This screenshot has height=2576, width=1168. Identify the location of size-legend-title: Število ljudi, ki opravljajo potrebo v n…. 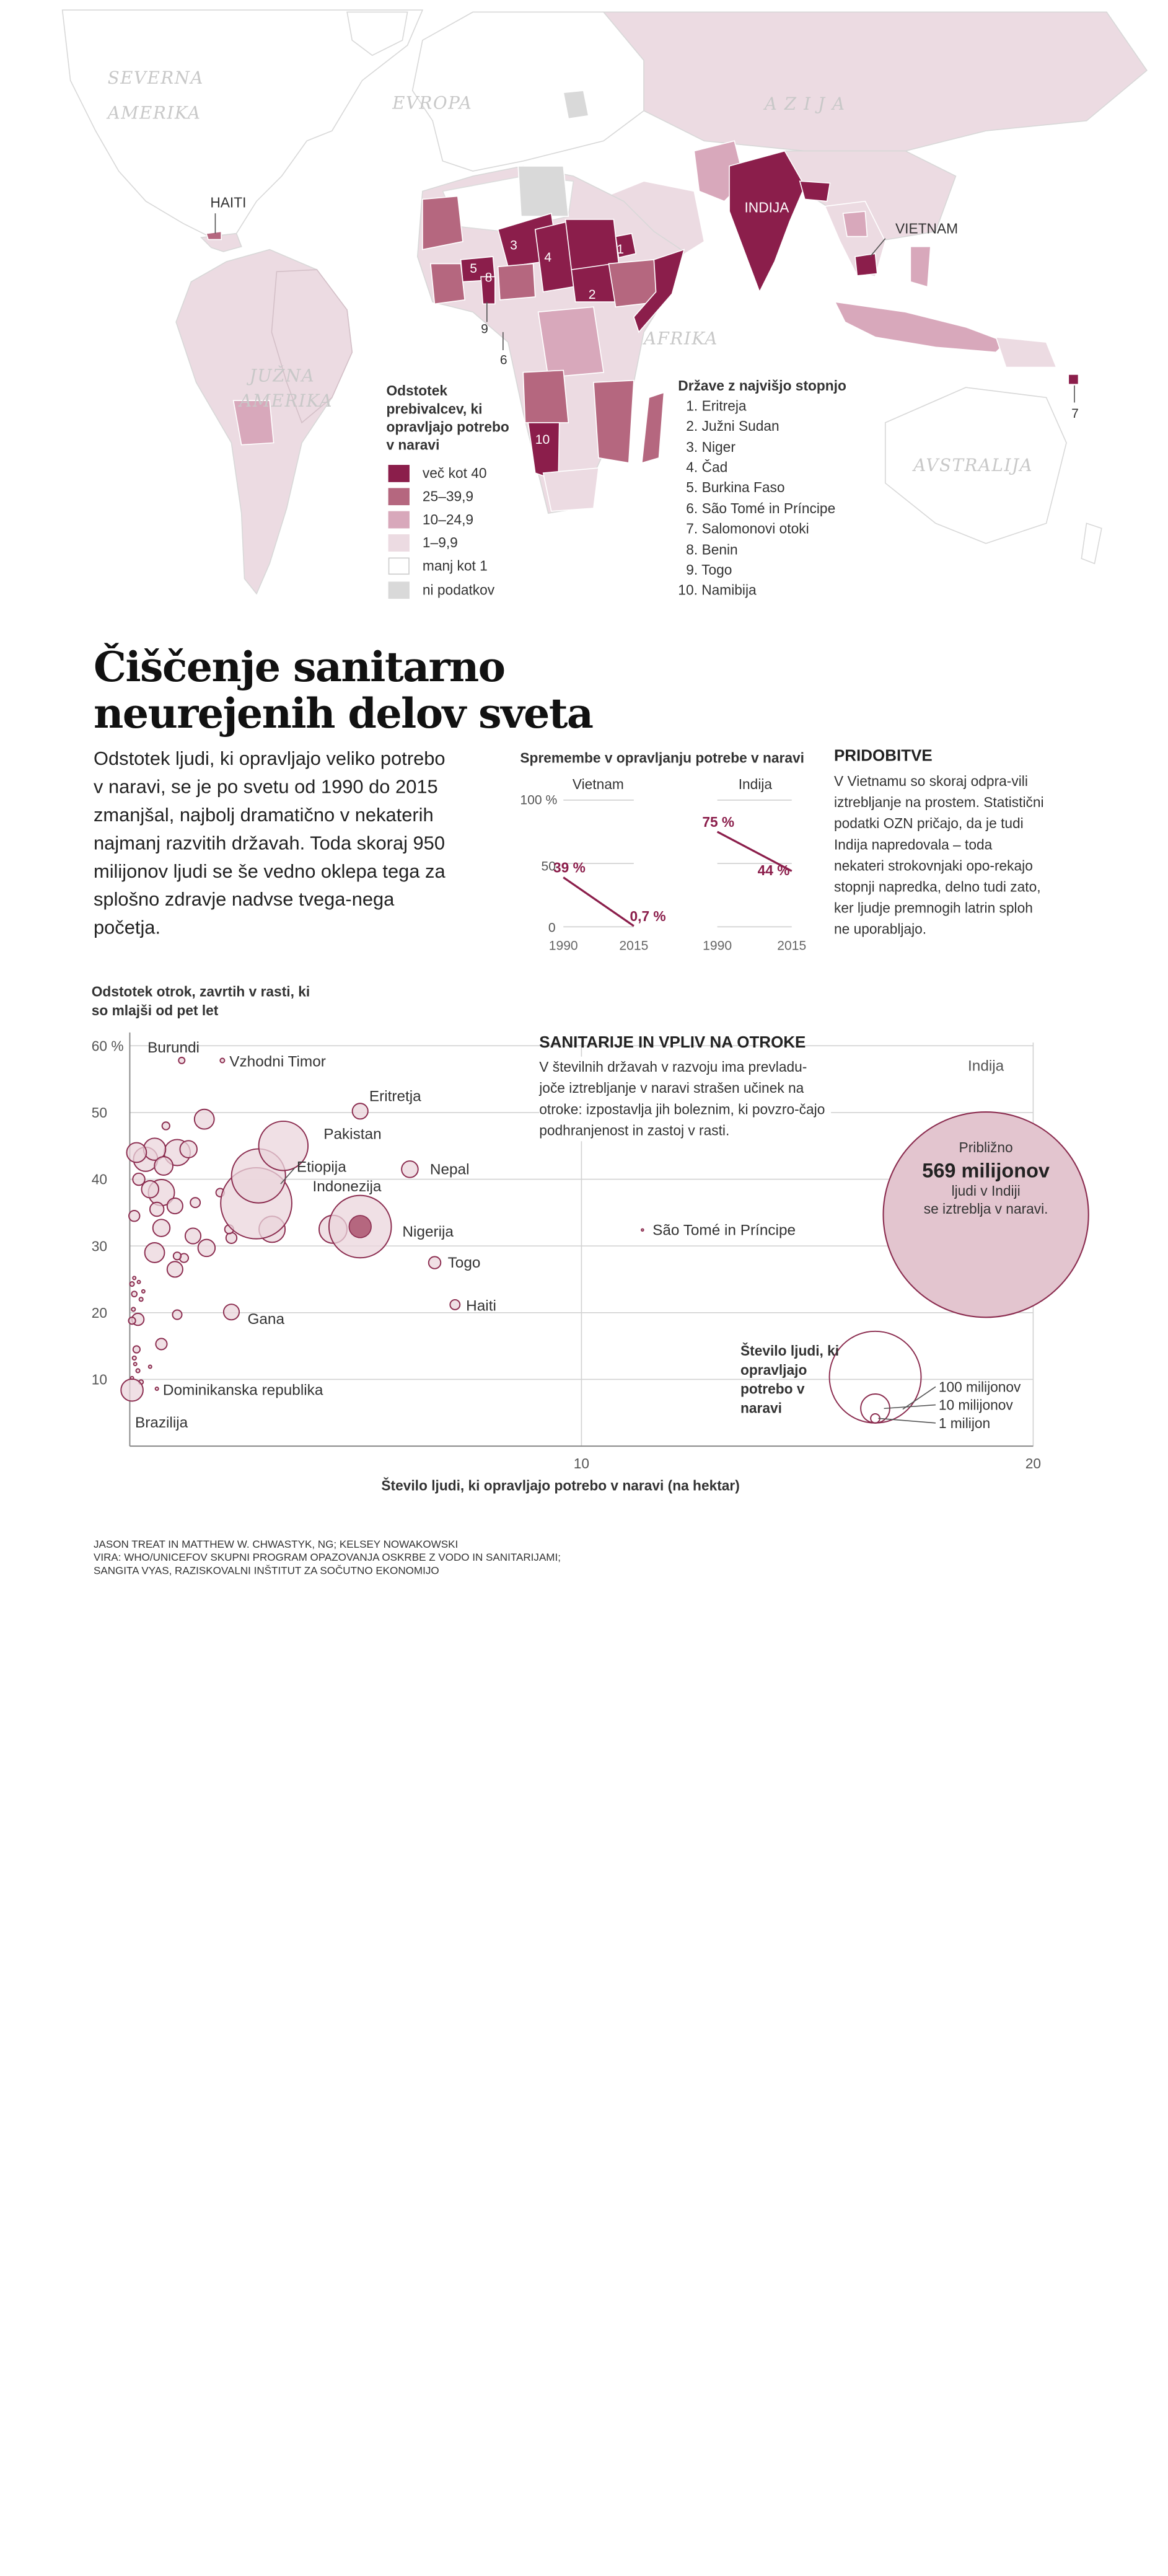
(790, 1379).